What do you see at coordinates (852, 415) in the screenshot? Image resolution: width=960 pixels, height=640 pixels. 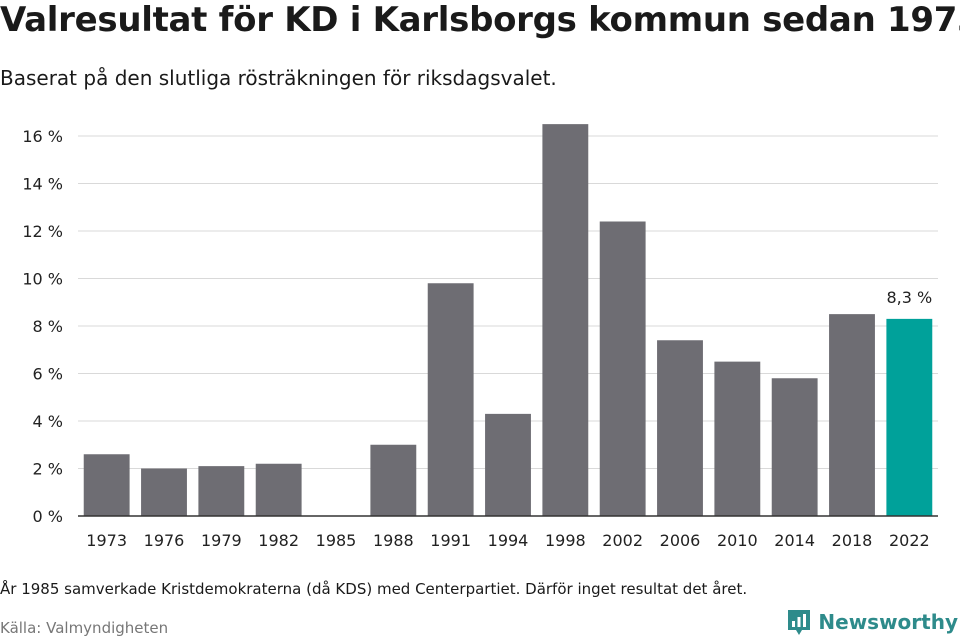 I see `bar-2018` at bounding box center [852, 415].